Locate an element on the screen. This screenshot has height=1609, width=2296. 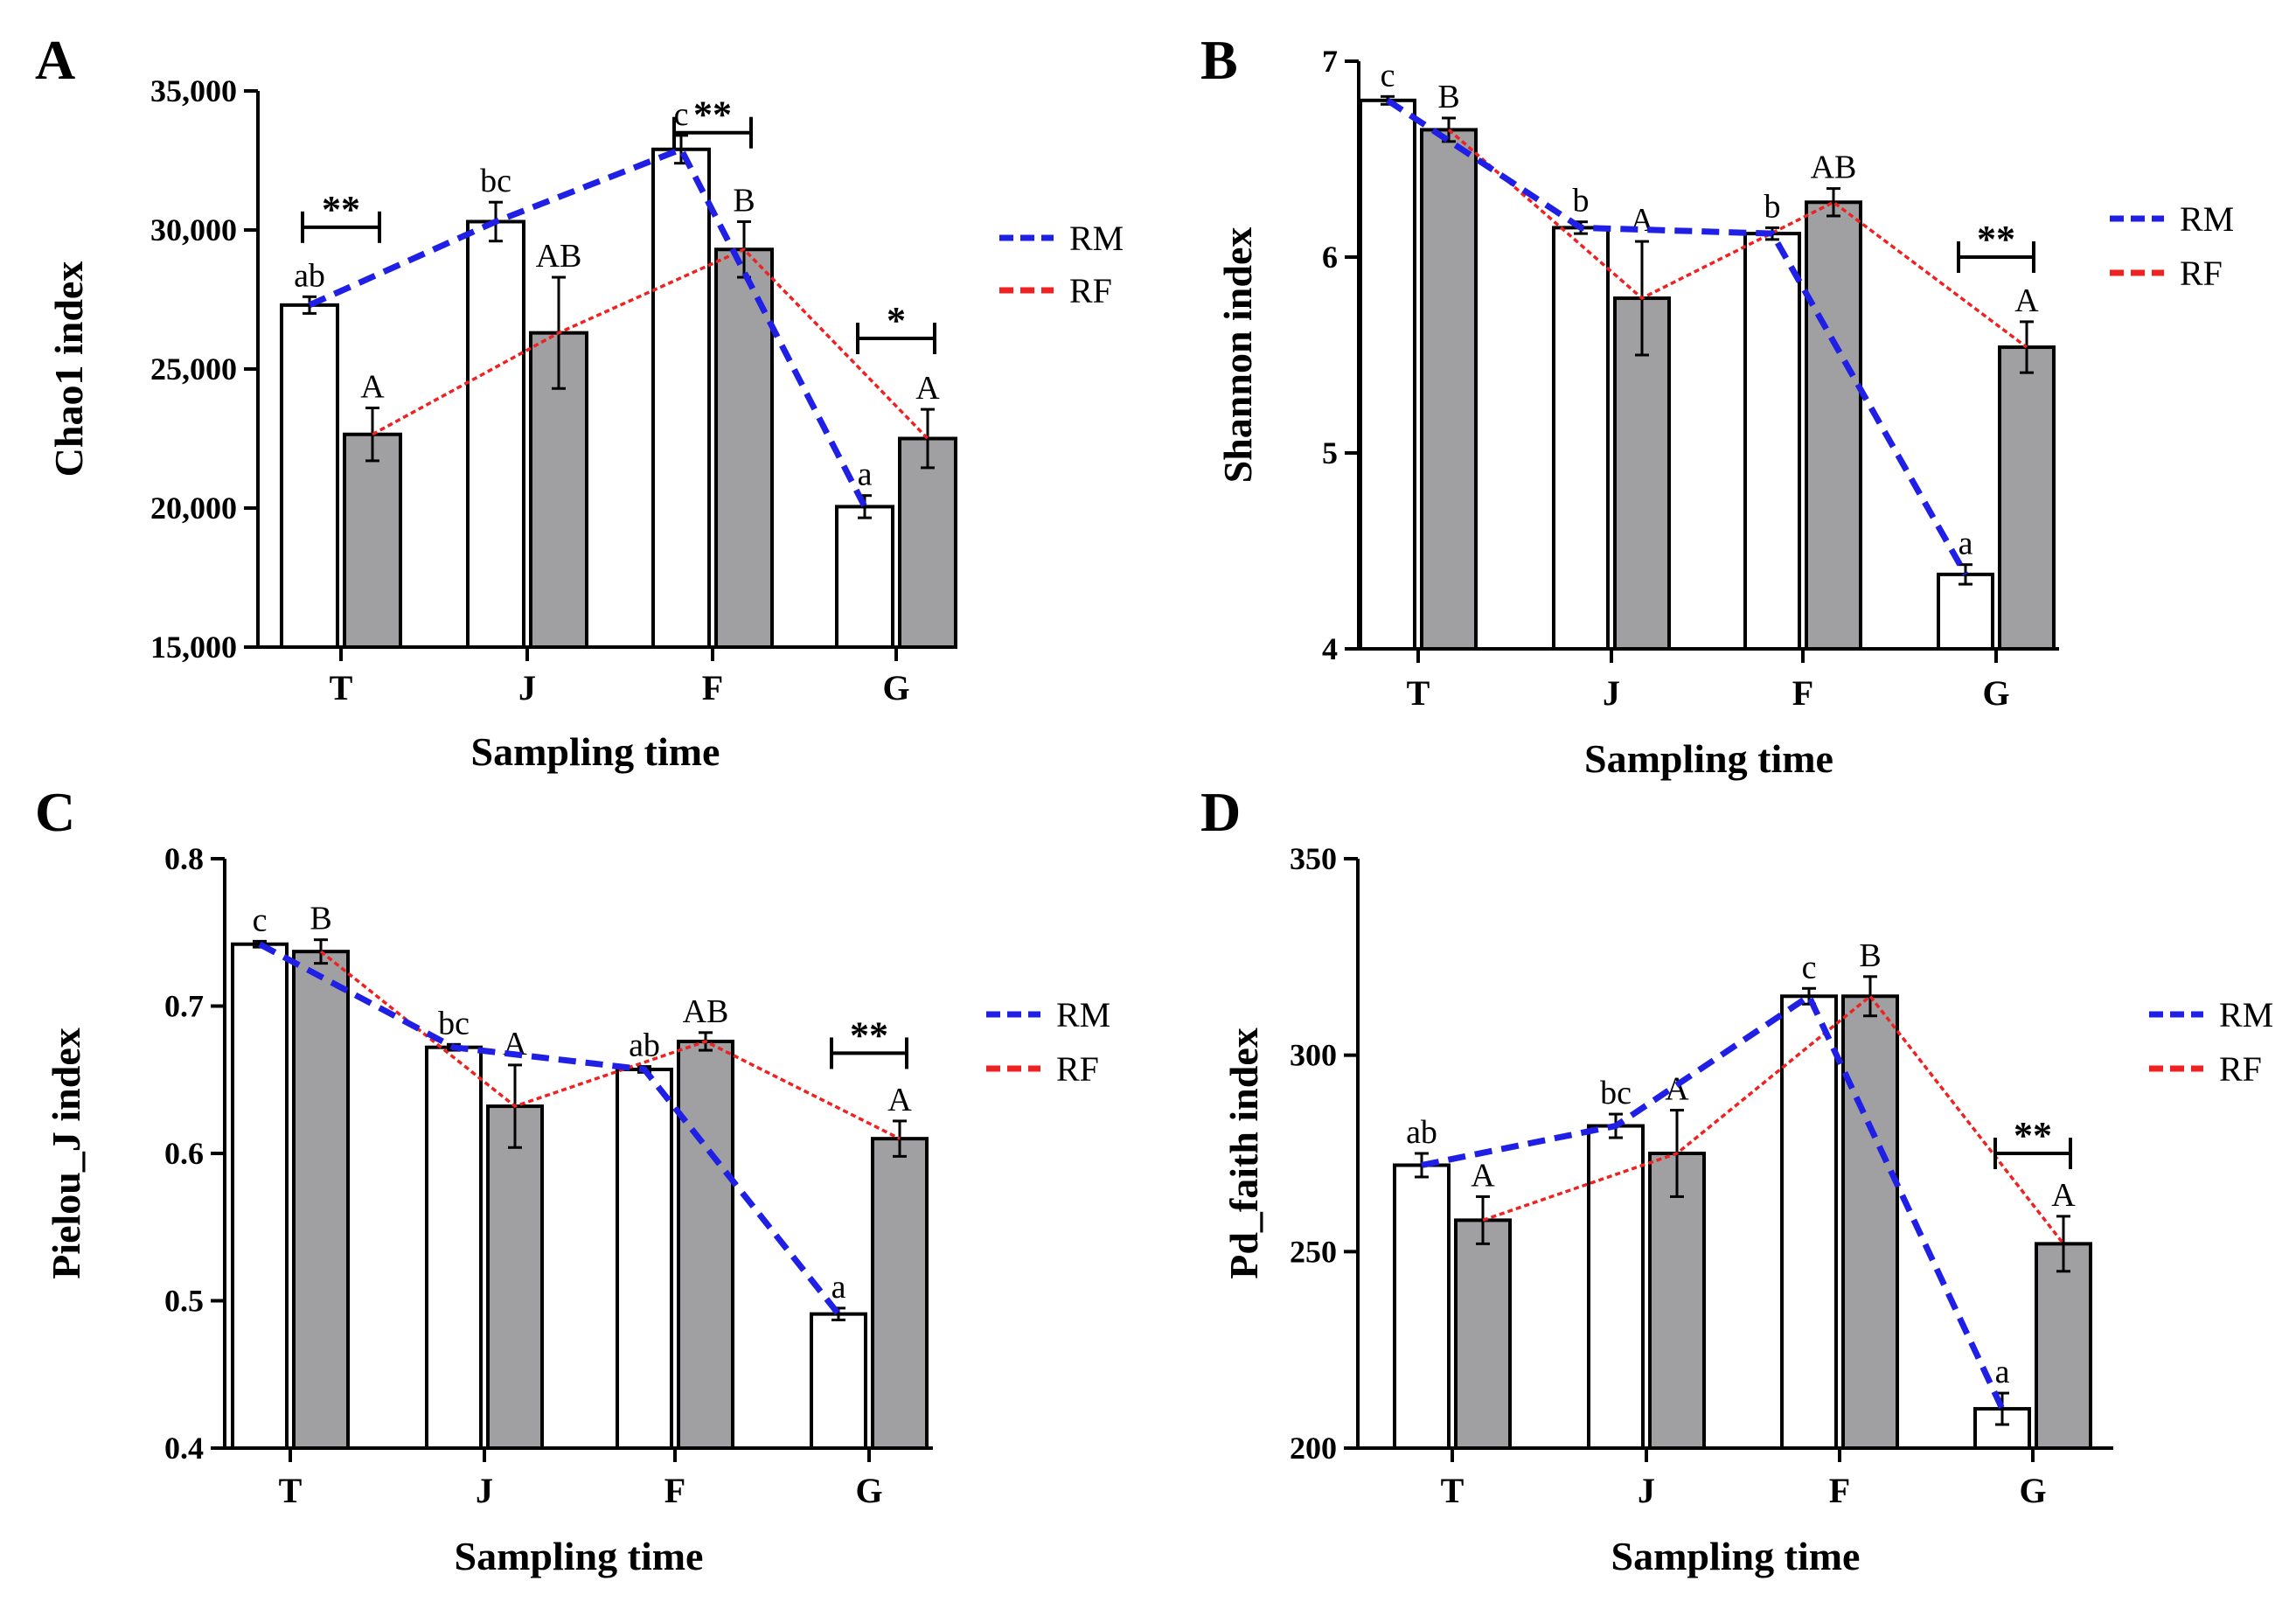
y-tick-label: 0.5 is located at coordinates (184, 1301).